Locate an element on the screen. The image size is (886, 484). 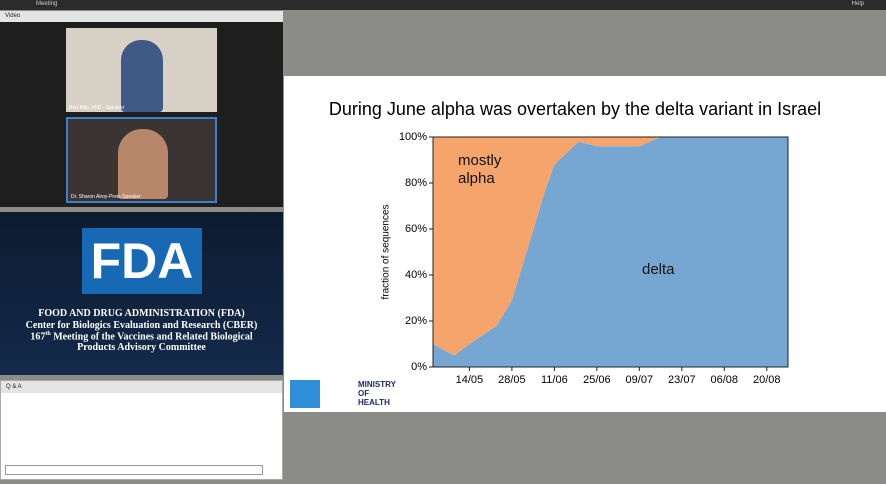
video-header: Video is located at coordinates (141, 16).